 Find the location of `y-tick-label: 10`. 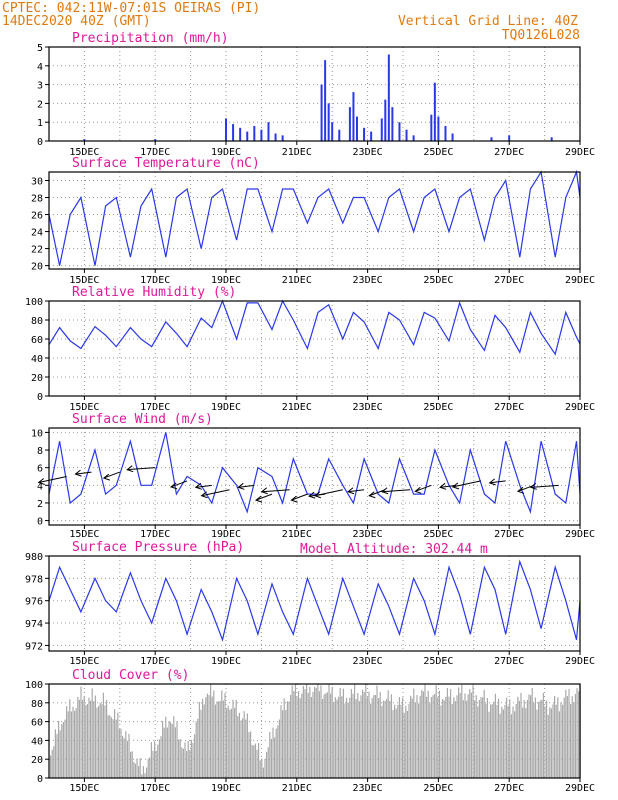

y-tick-label: 10 is located at coordinates (37, 433).